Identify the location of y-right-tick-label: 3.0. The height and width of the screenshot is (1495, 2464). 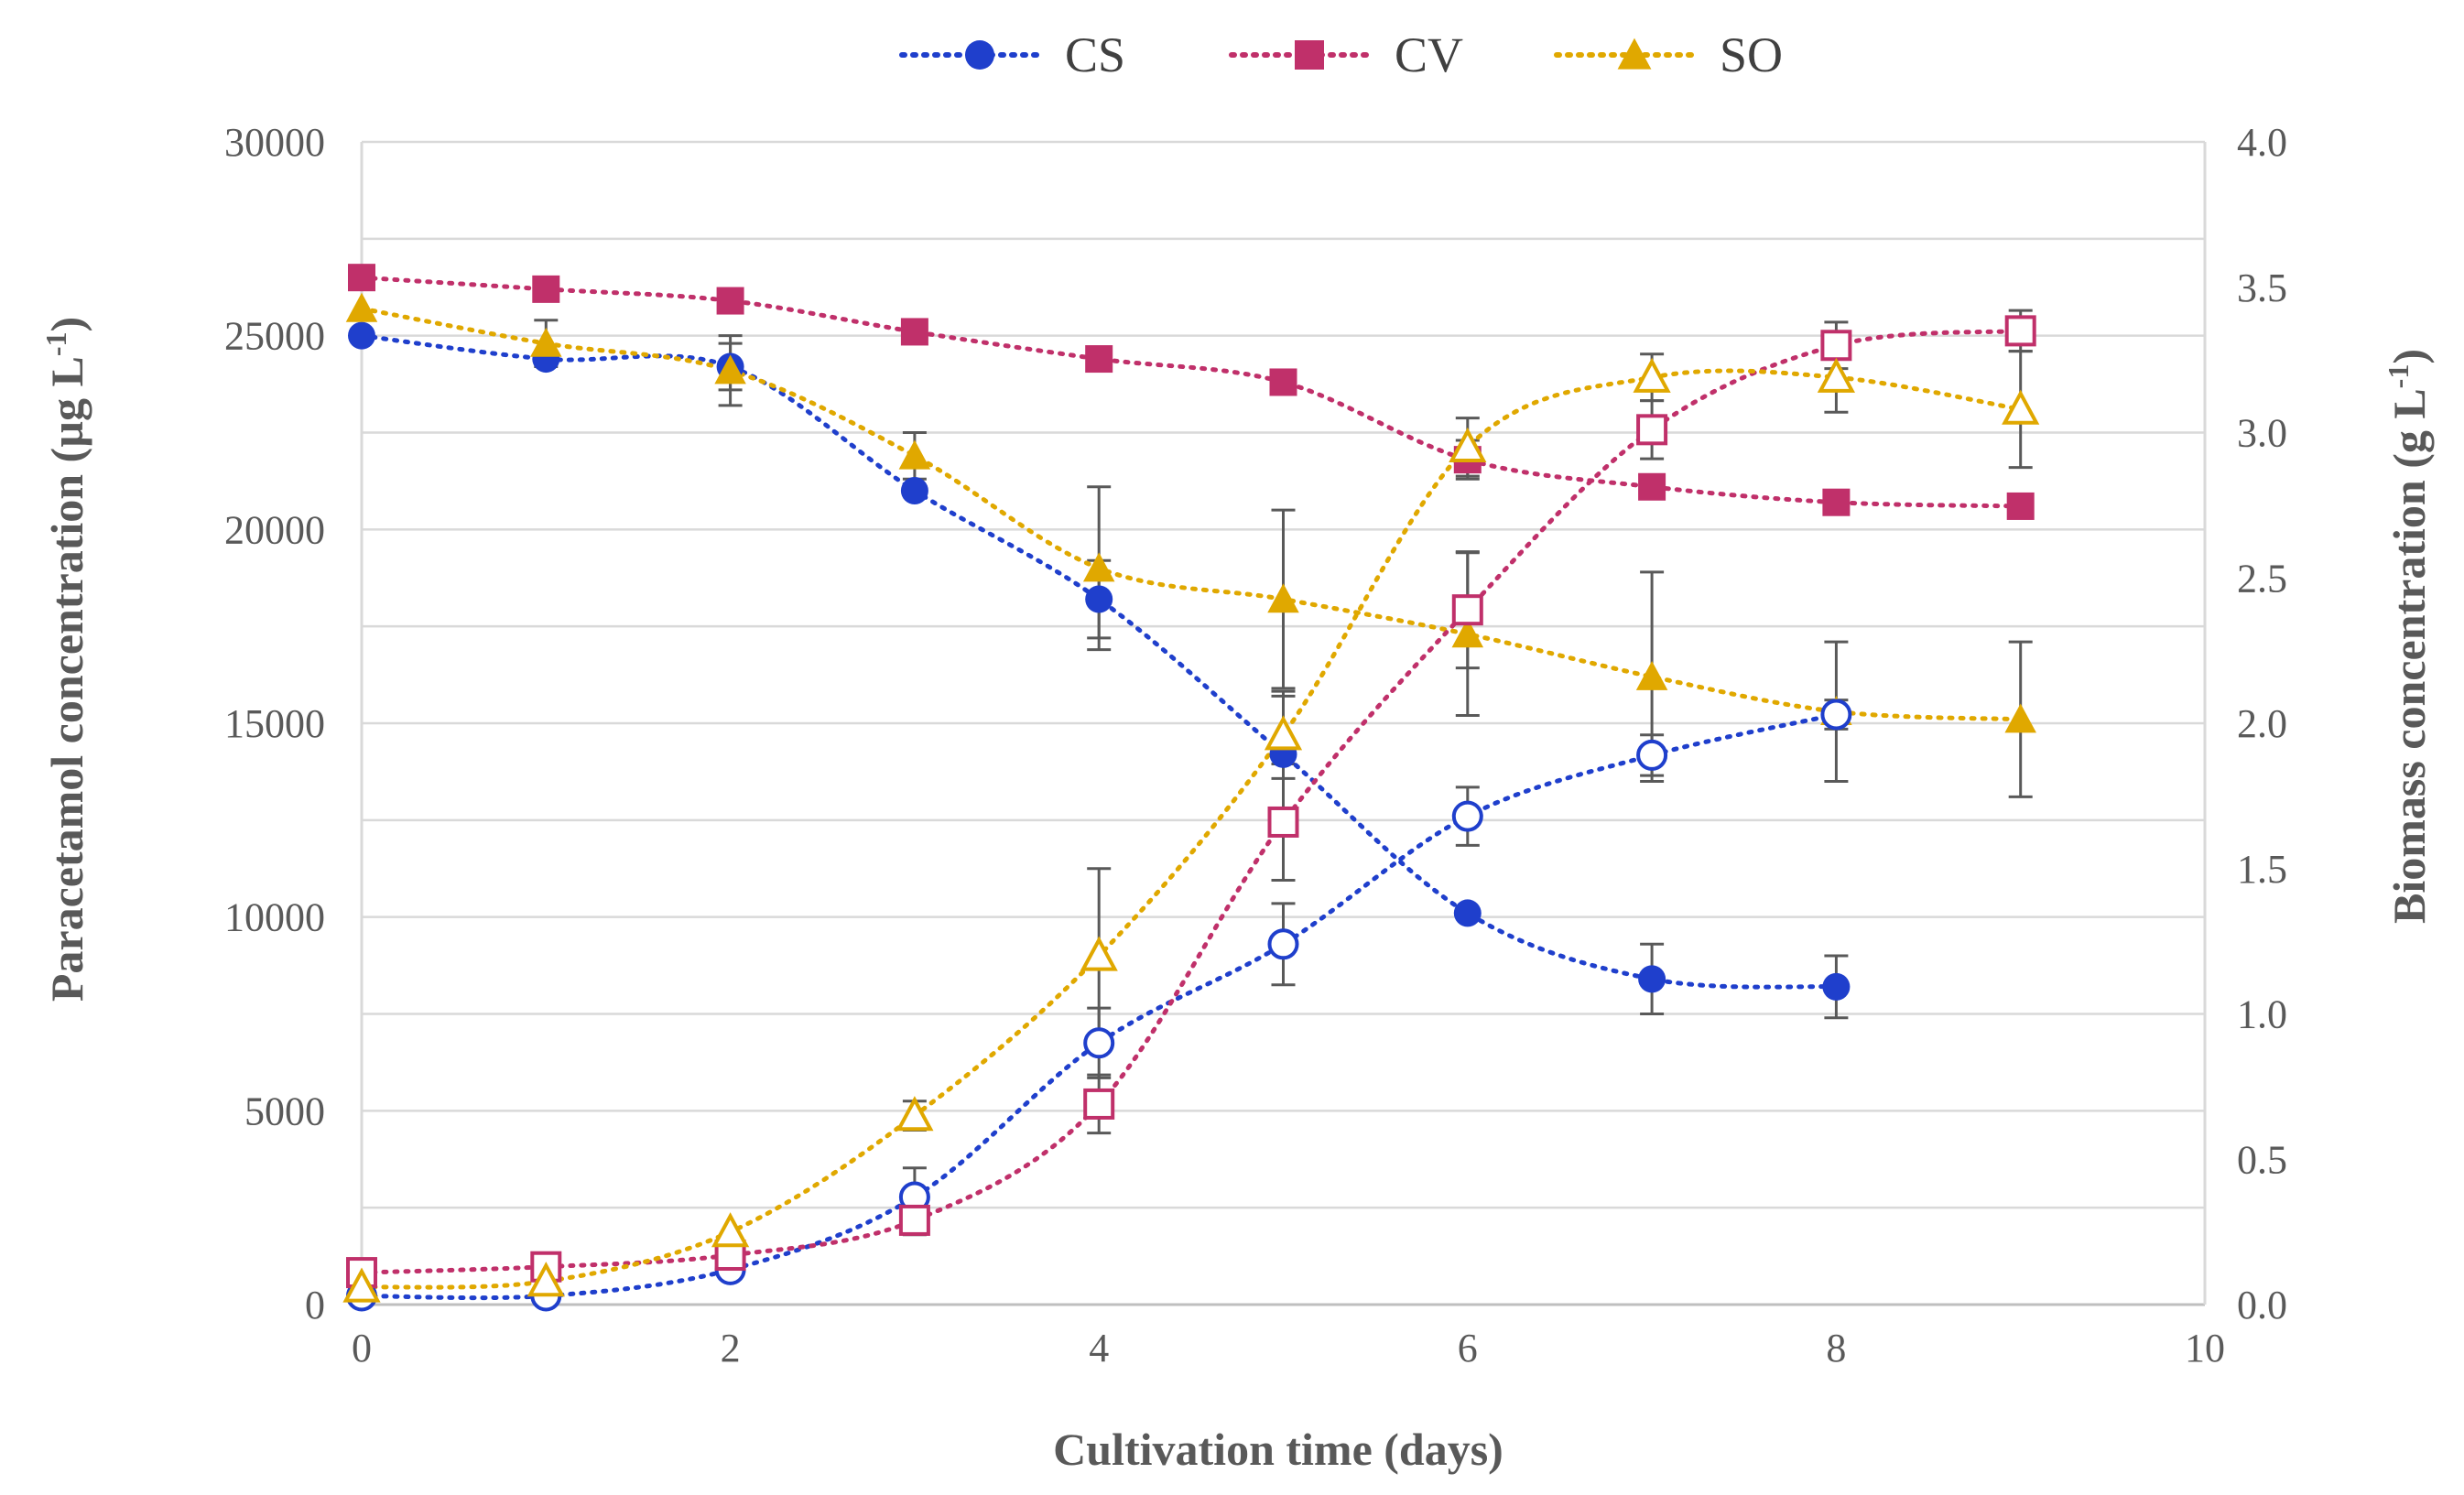
(2262, 433).